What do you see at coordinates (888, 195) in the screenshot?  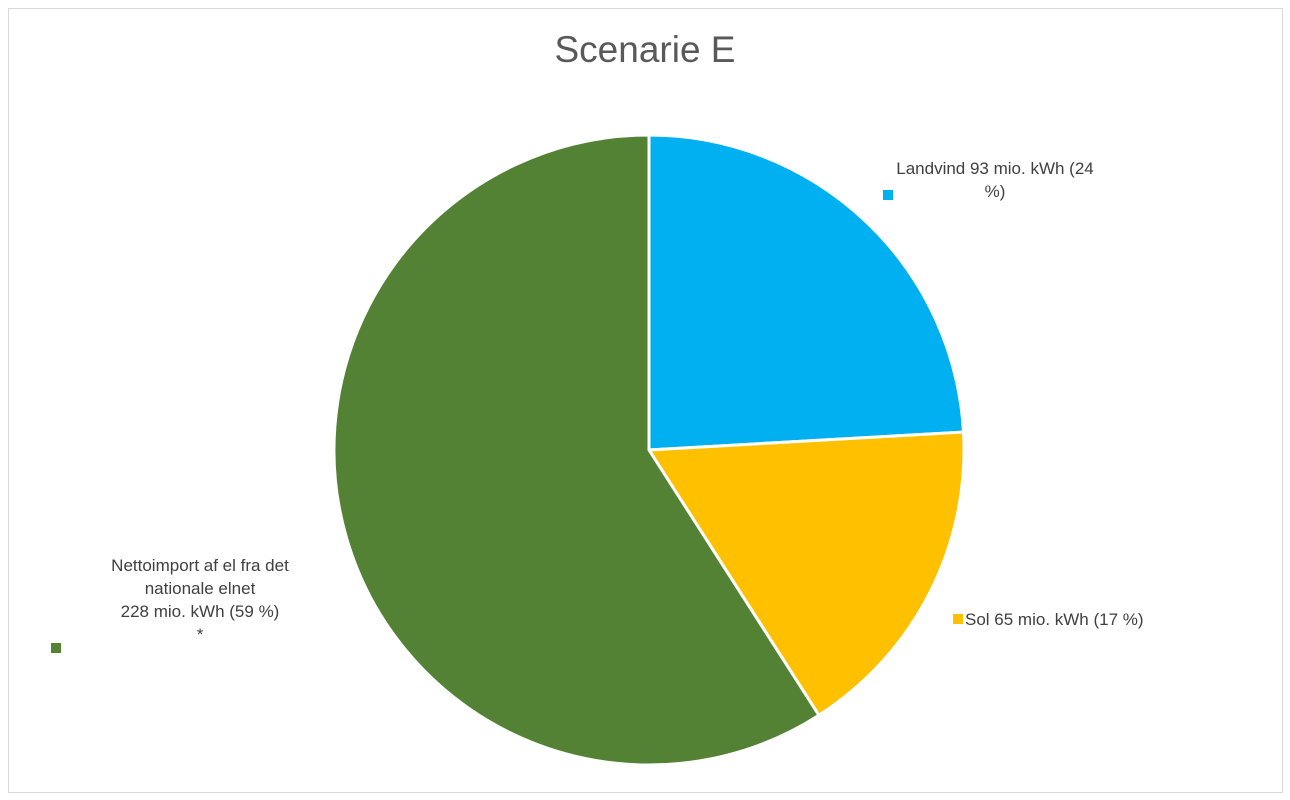 I see `legend-key-landvind` at bounding box center [888, 195].